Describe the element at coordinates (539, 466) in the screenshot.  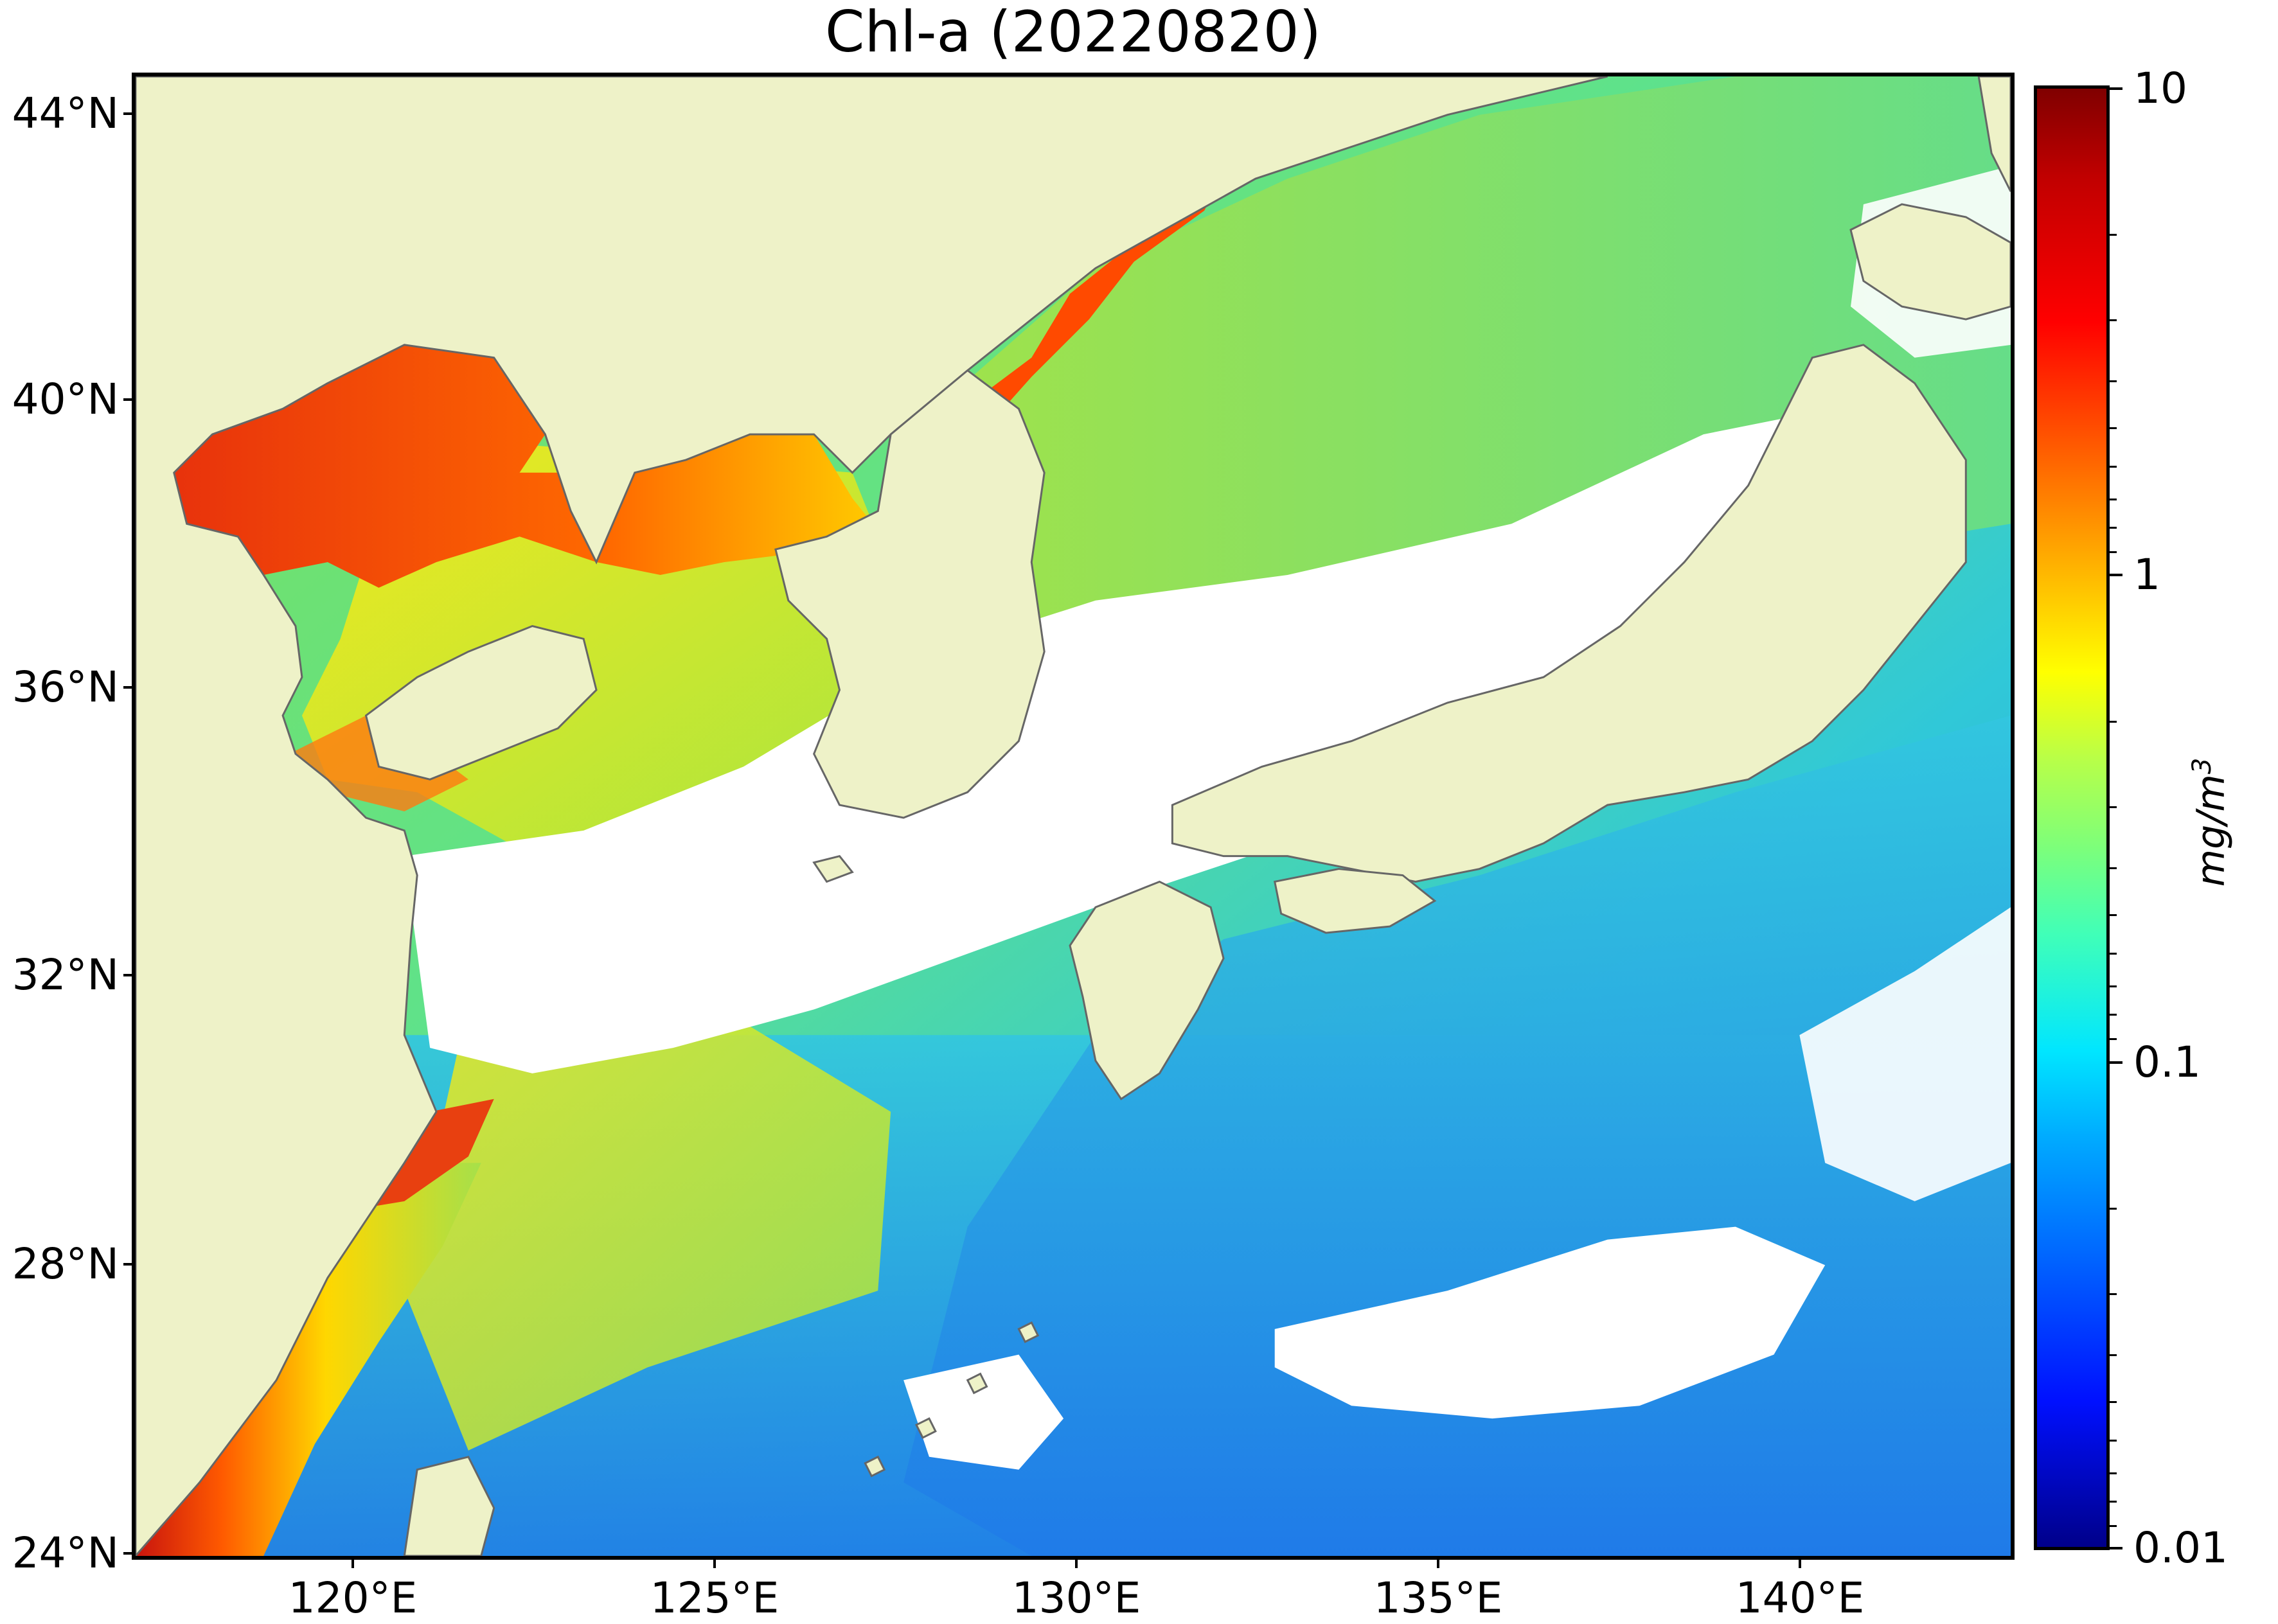
I see `bohai-sea` at that location.